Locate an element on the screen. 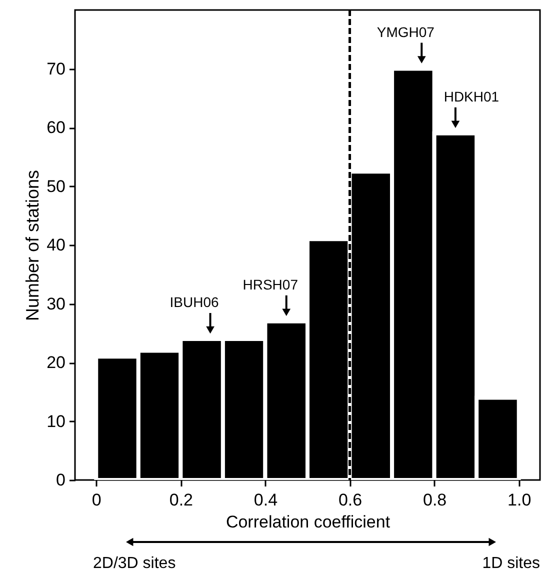 The image size is (546, 576). annotation: IBUH06 is located at coordinates (194, 302).